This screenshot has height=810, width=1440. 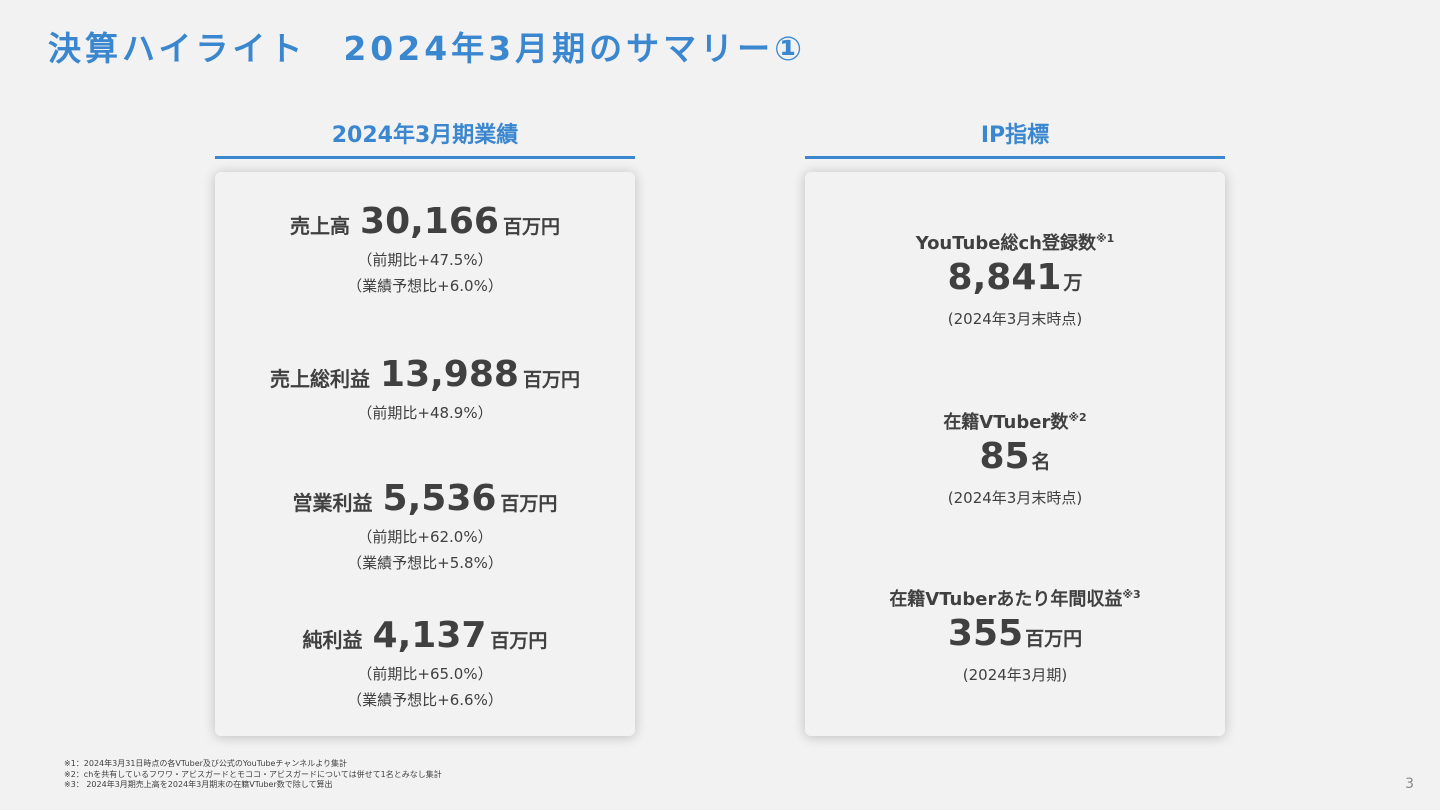 What do you see at coordinates (1004, 456) in the screenshot?
I see `ip-metric-value: 85` at bounding box center [1004, 456].